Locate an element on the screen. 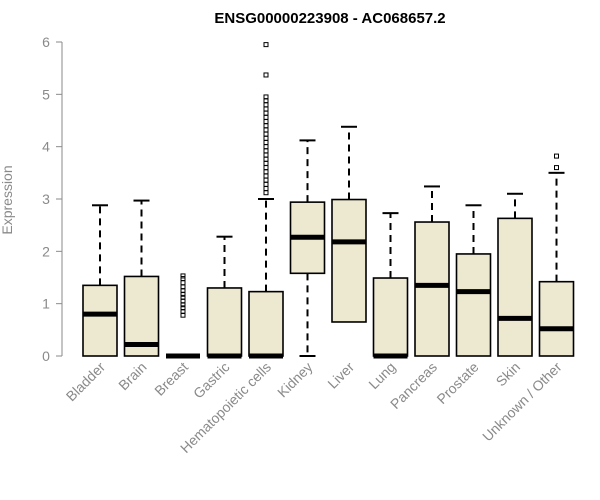 Image resolution: width=600 pixels, height=500 pixels. x-category-label: Skin is located at coordinates (508, 374).